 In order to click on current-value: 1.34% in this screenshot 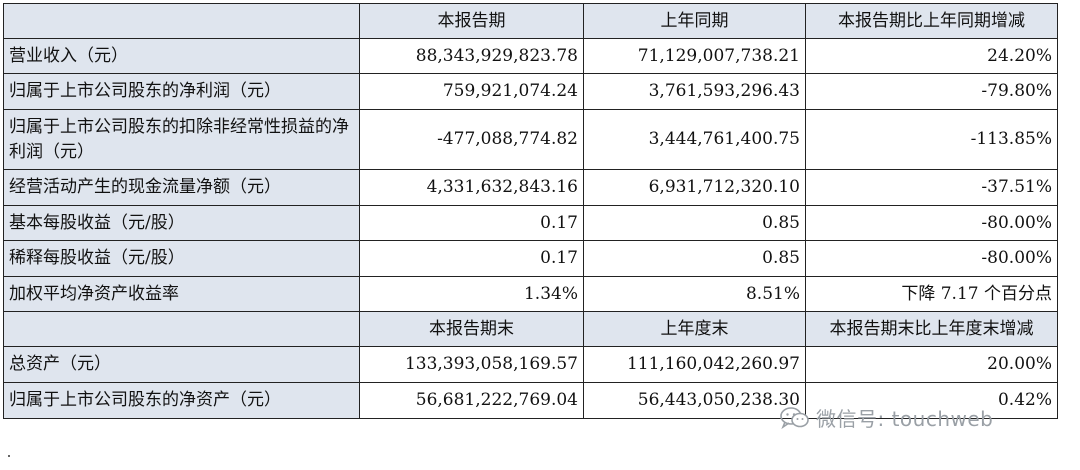, I will do `click(471, 294)`.